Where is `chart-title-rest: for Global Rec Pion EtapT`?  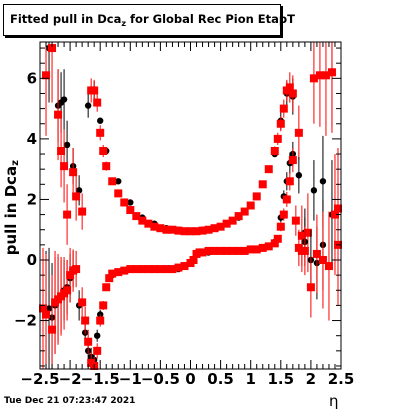
chart-title-rest: for Global Rec Pion EtapT is located at coordinates (210, 19).